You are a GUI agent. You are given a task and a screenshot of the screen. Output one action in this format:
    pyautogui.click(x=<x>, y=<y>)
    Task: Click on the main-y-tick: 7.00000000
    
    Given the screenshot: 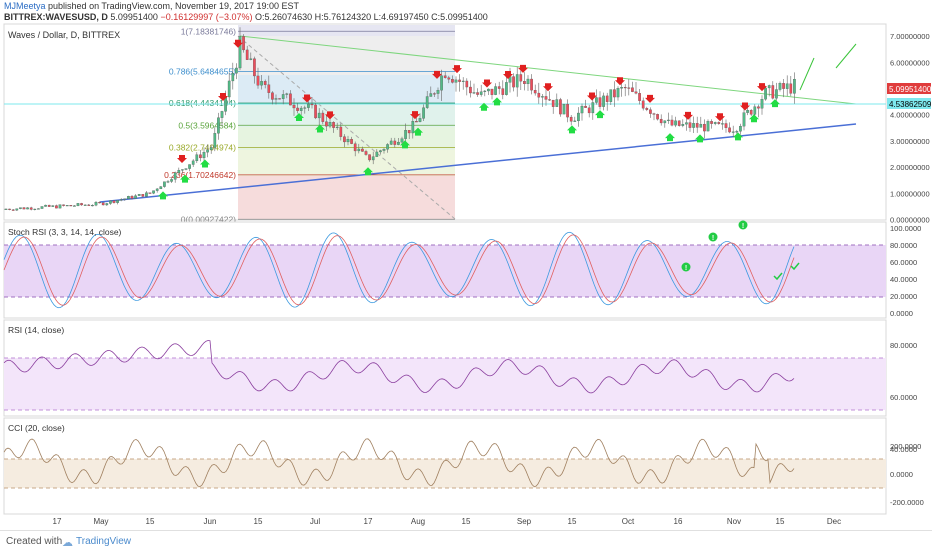 What is the action you would take?
    pyautogui.click(x=910, y=36)
    